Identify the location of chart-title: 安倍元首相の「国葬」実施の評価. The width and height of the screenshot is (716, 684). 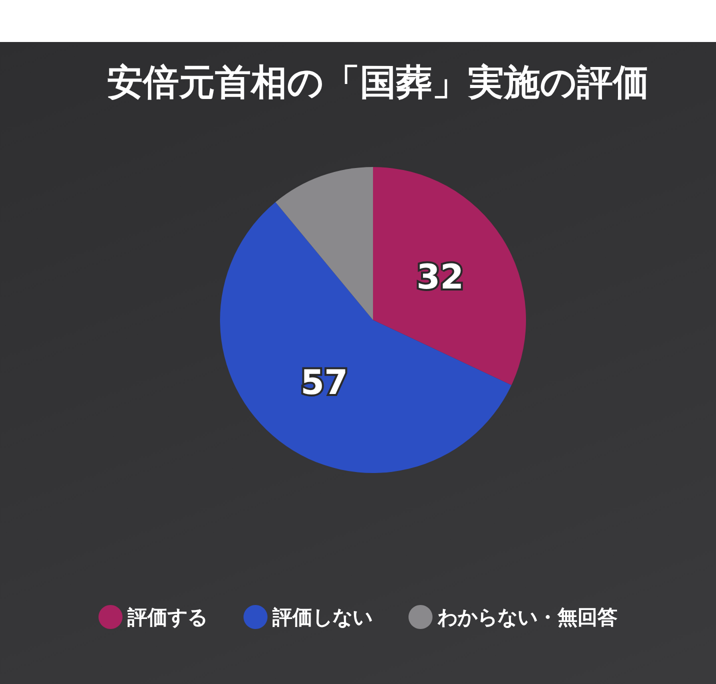
(378, 83).